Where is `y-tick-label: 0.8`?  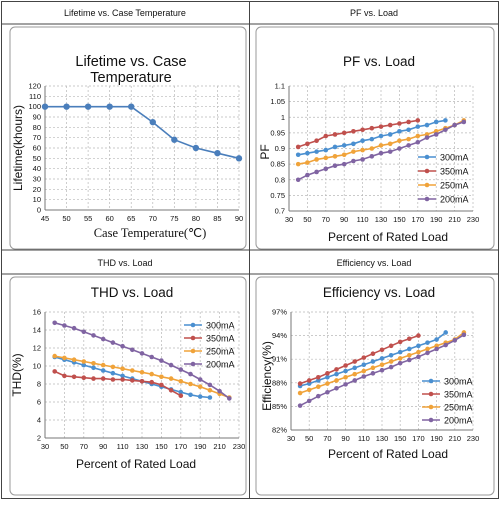
y-tick-label: 0.8 is located at coordinates (280, 179).